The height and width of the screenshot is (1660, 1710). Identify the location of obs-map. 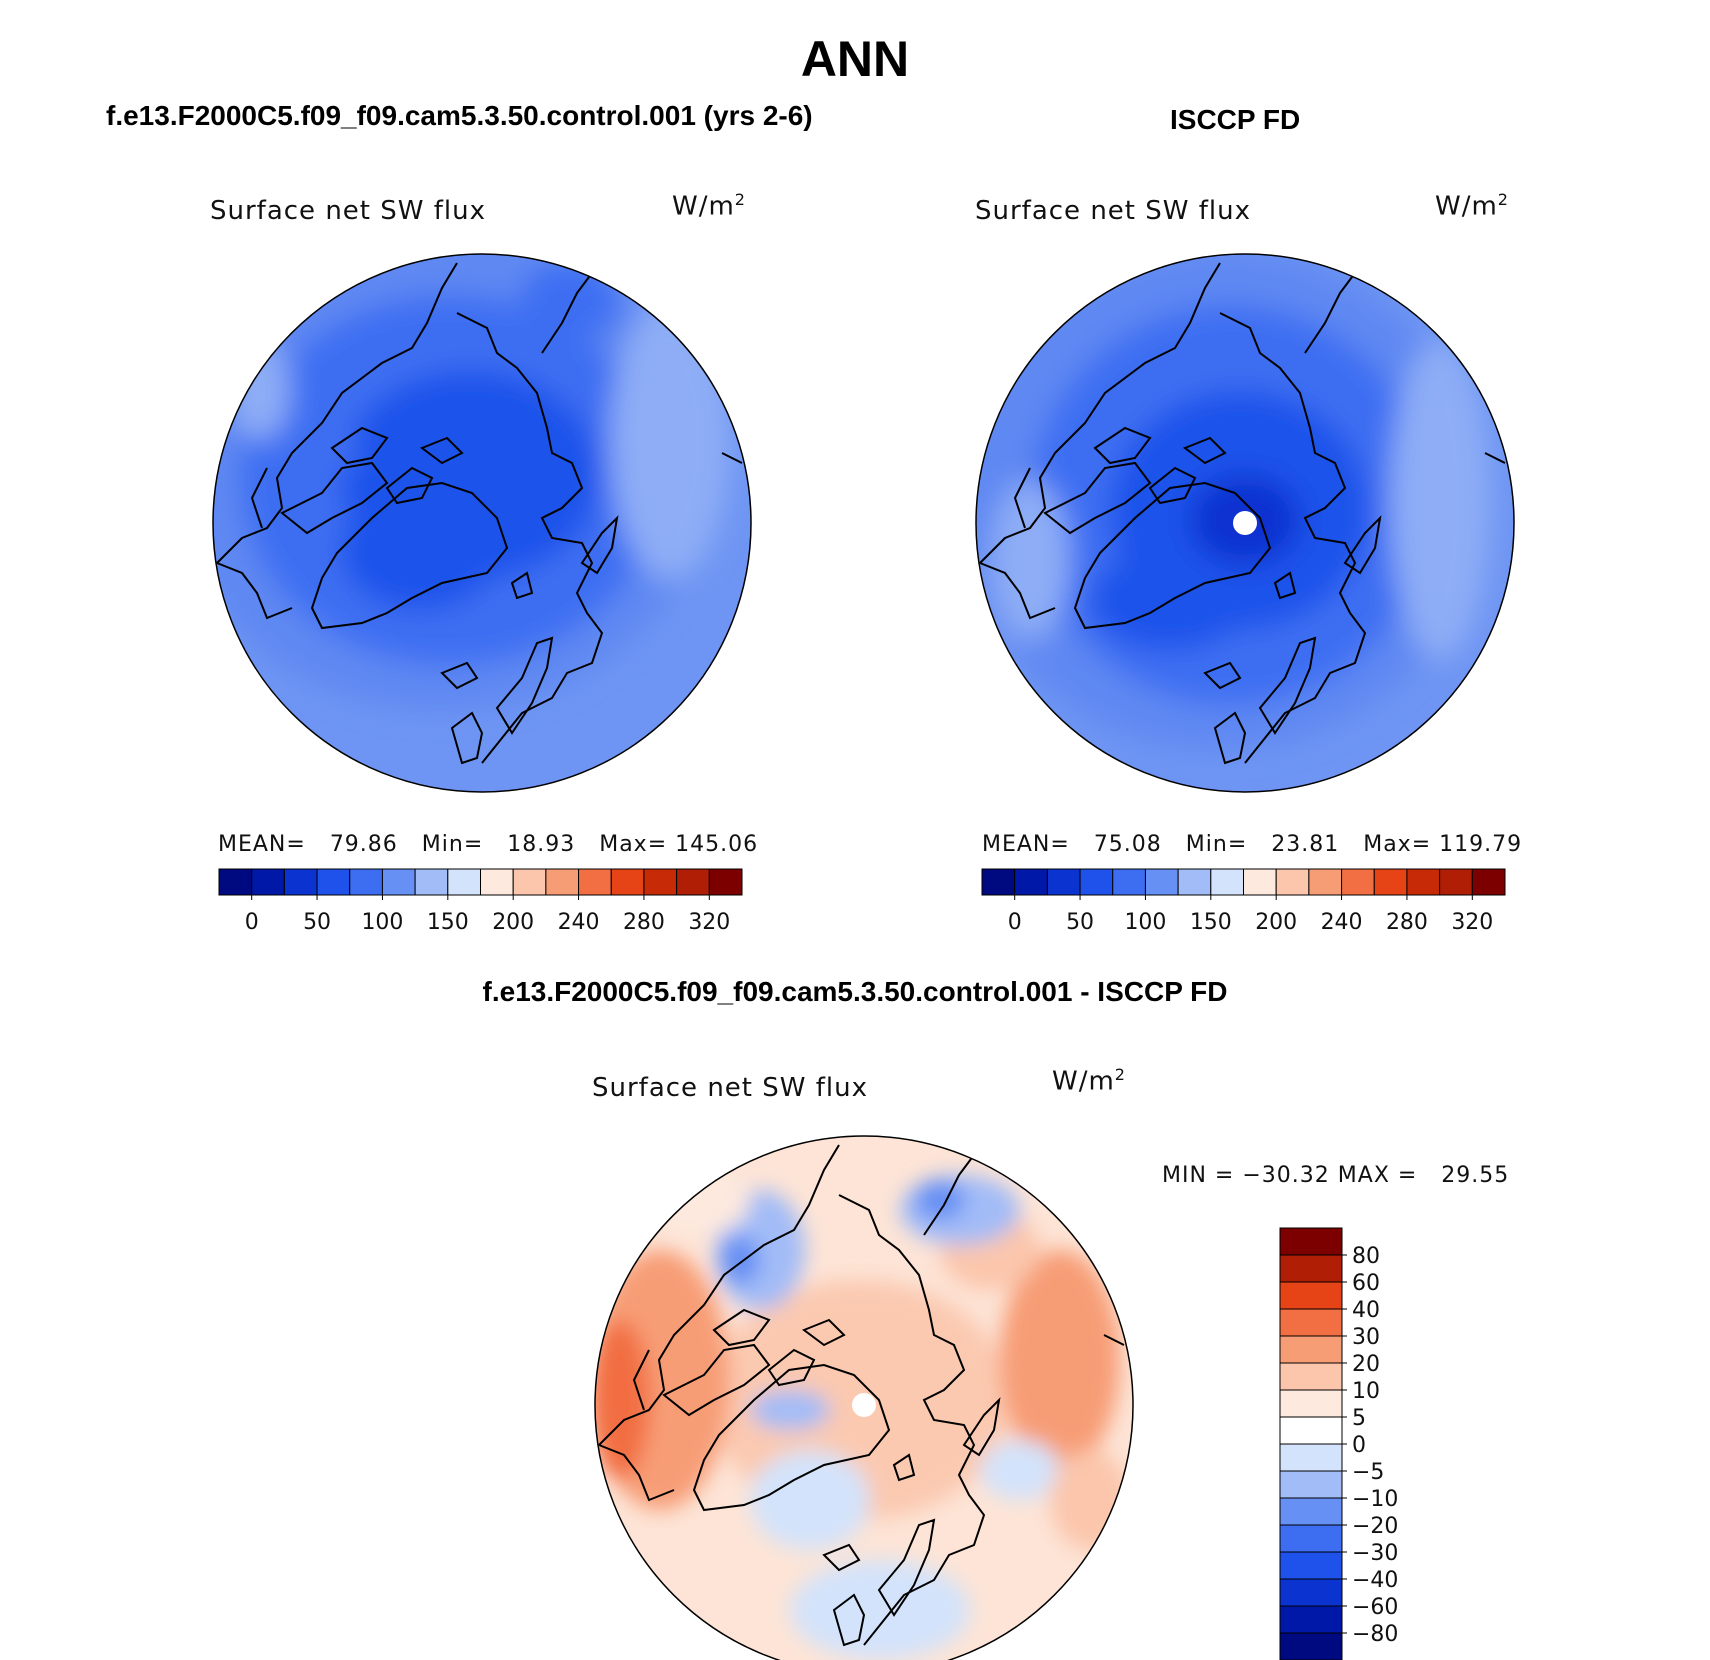
(1245, 523).